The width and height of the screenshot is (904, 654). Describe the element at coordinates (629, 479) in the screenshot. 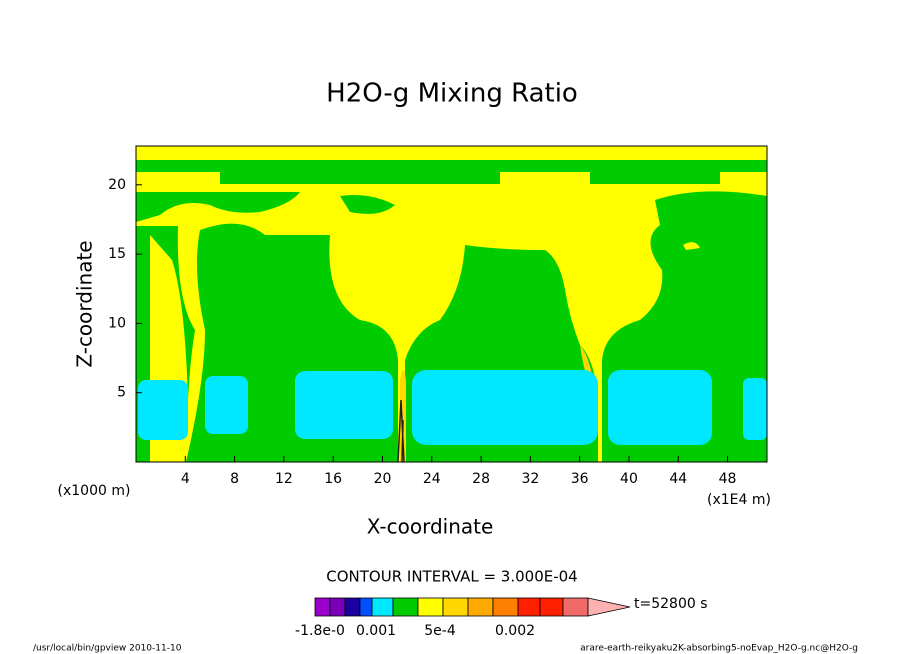

I see `x-tick-label: 40` at that location.